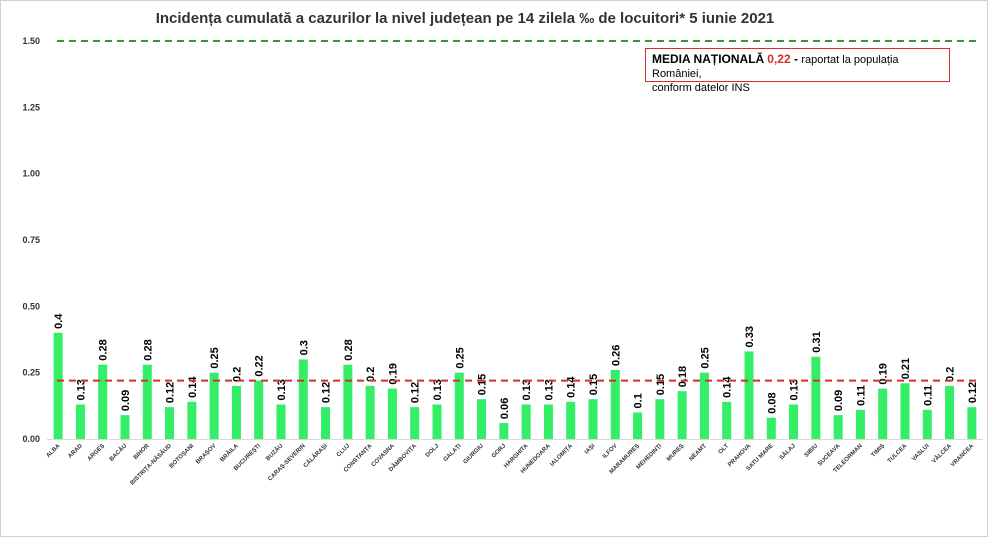  What do you see at coordinates (31, 174) in the screenshot?
I see `y-tick-label: 1.00` at bounding box center [31, 174].